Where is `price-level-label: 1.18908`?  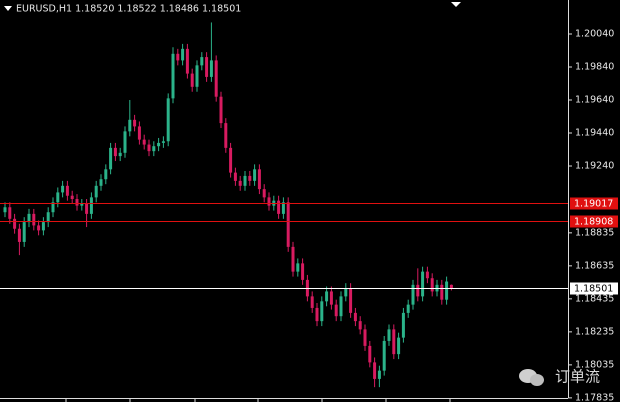 price-level-label: 1.18908 is located at coordinates (593, 222).